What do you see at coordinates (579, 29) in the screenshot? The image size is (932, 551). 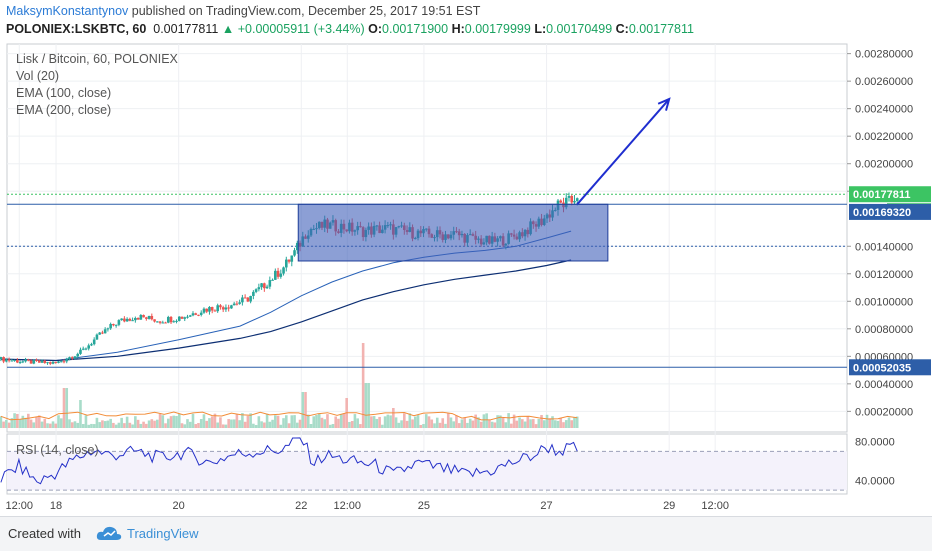 I see `low-value: 0.00170499` at bounding box center [579, 29].